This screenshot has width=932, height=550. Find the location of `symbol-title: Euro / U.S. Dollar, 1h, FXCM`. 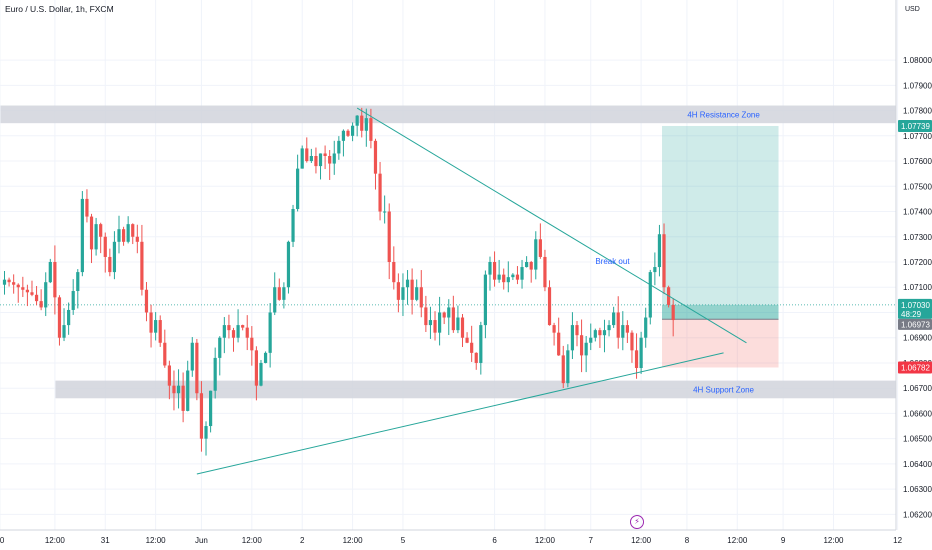

symbol-title: Euro / U.S. Dollar, 1h, FXCM is located at coordinates (59, 9).